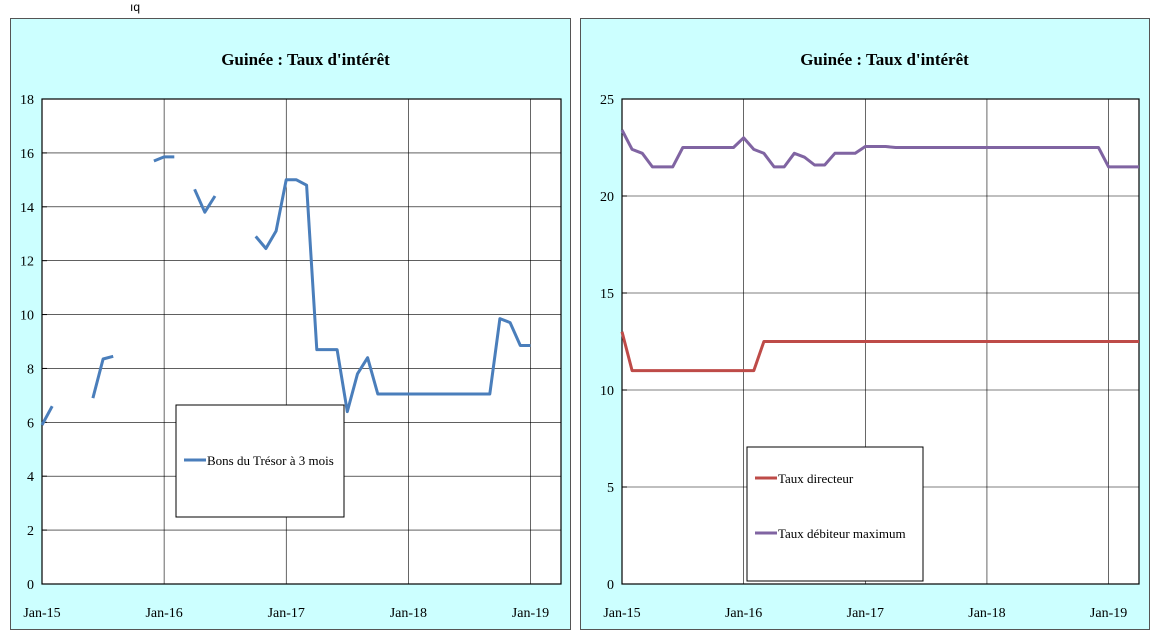  What do you see at coordinates (30, 531) in the screenshot?
I see `y-tick-label: 2` at bounding box center [30, 531].